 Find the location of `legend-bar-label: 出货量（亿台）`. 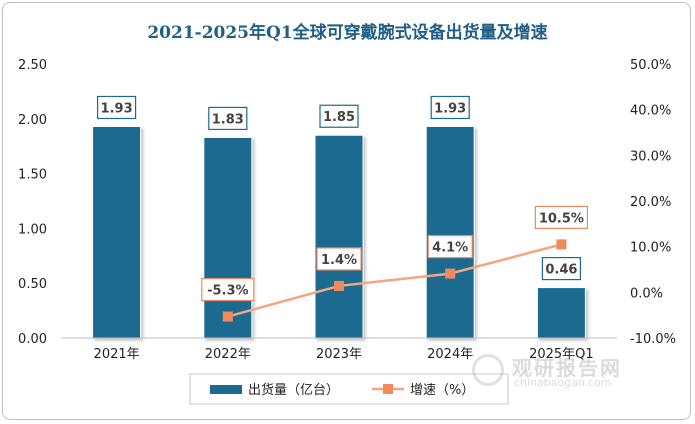

legend-bar-label: 出货量（亿台） is located at coordinates (293, 390).